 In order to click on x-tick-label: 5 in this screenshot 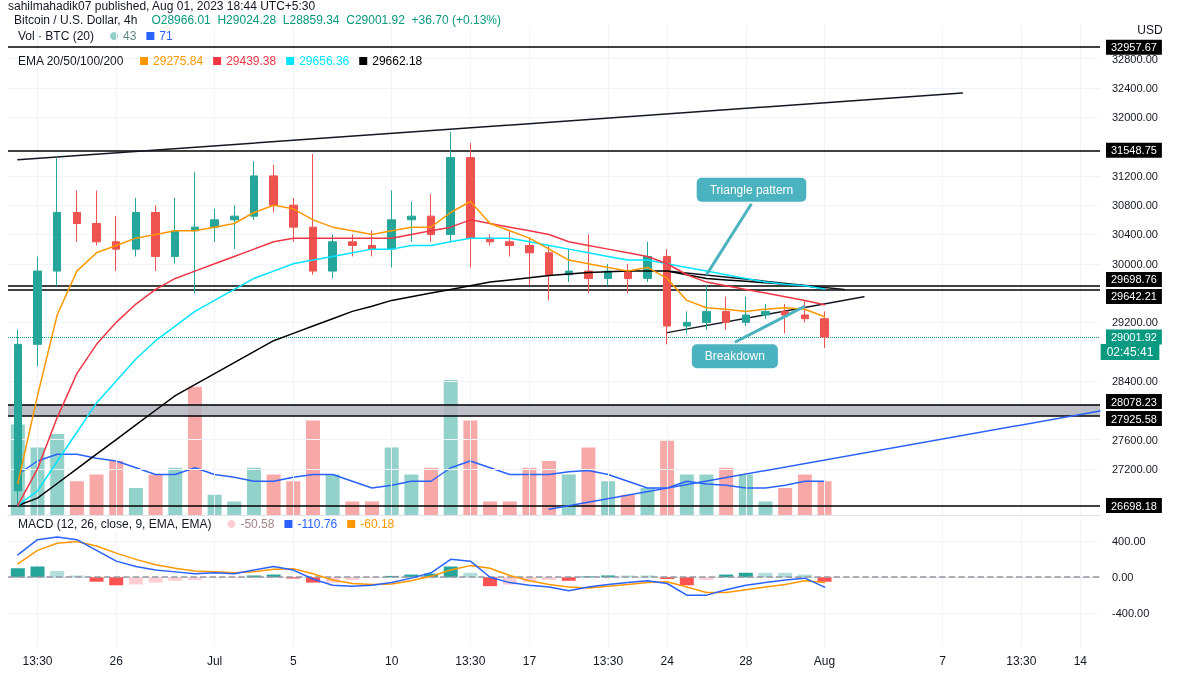, I will do `click(293, 661)`.